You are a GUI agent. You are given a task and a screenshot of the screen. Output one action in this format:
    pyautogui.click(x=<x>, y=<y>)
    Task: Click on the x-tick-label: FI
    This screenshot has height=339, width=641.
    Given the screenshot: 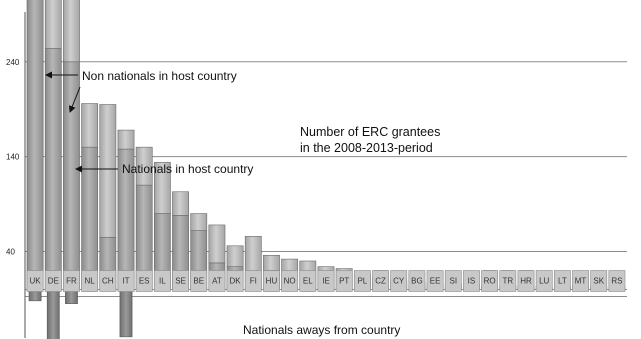 What is the action you would take?
    pyautogui.click(x=253, y=281)
    